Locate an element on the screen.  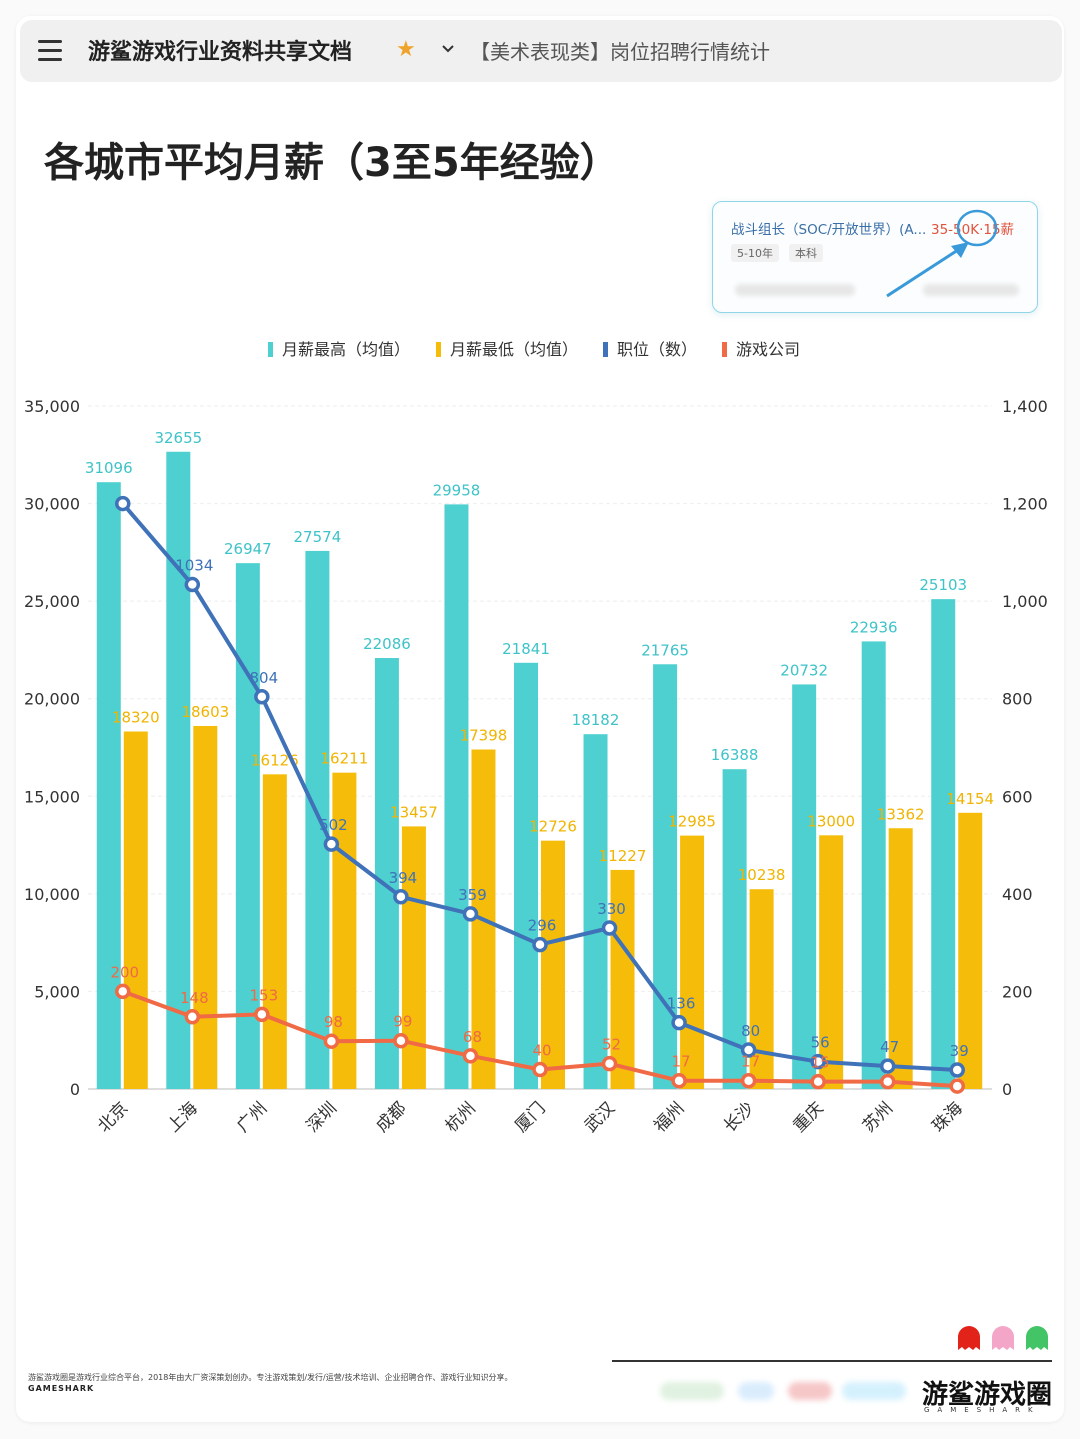
bar-value-label: 10238 is located at coordinates (762, 875).